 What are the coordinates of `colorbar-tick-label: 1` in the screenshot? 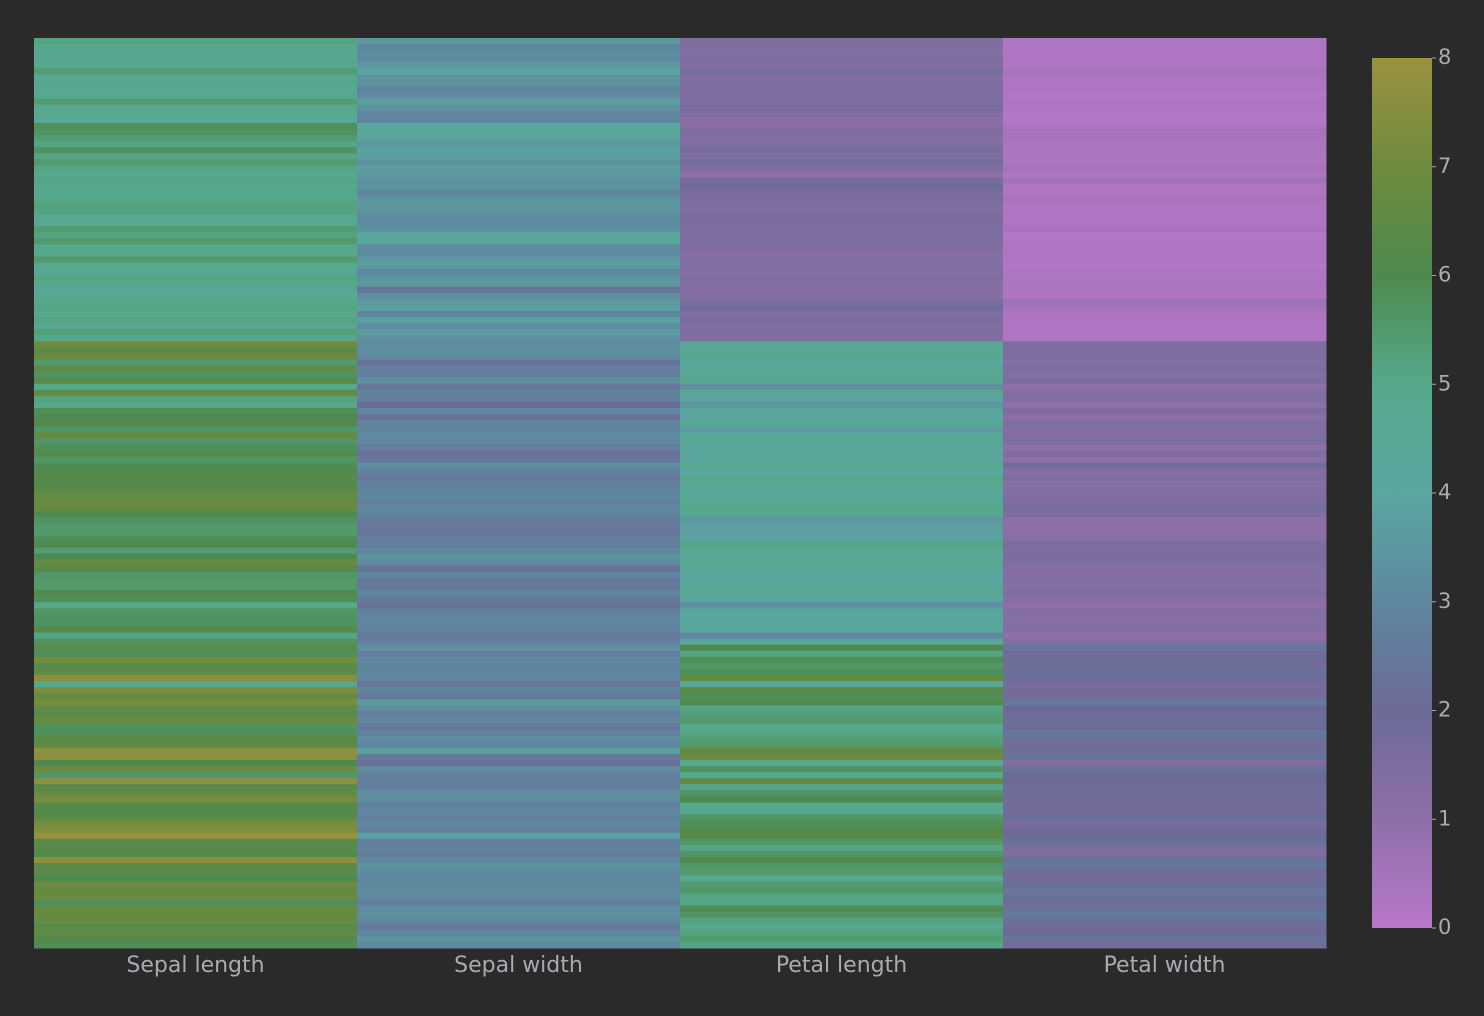 It's located at (1444, 818).